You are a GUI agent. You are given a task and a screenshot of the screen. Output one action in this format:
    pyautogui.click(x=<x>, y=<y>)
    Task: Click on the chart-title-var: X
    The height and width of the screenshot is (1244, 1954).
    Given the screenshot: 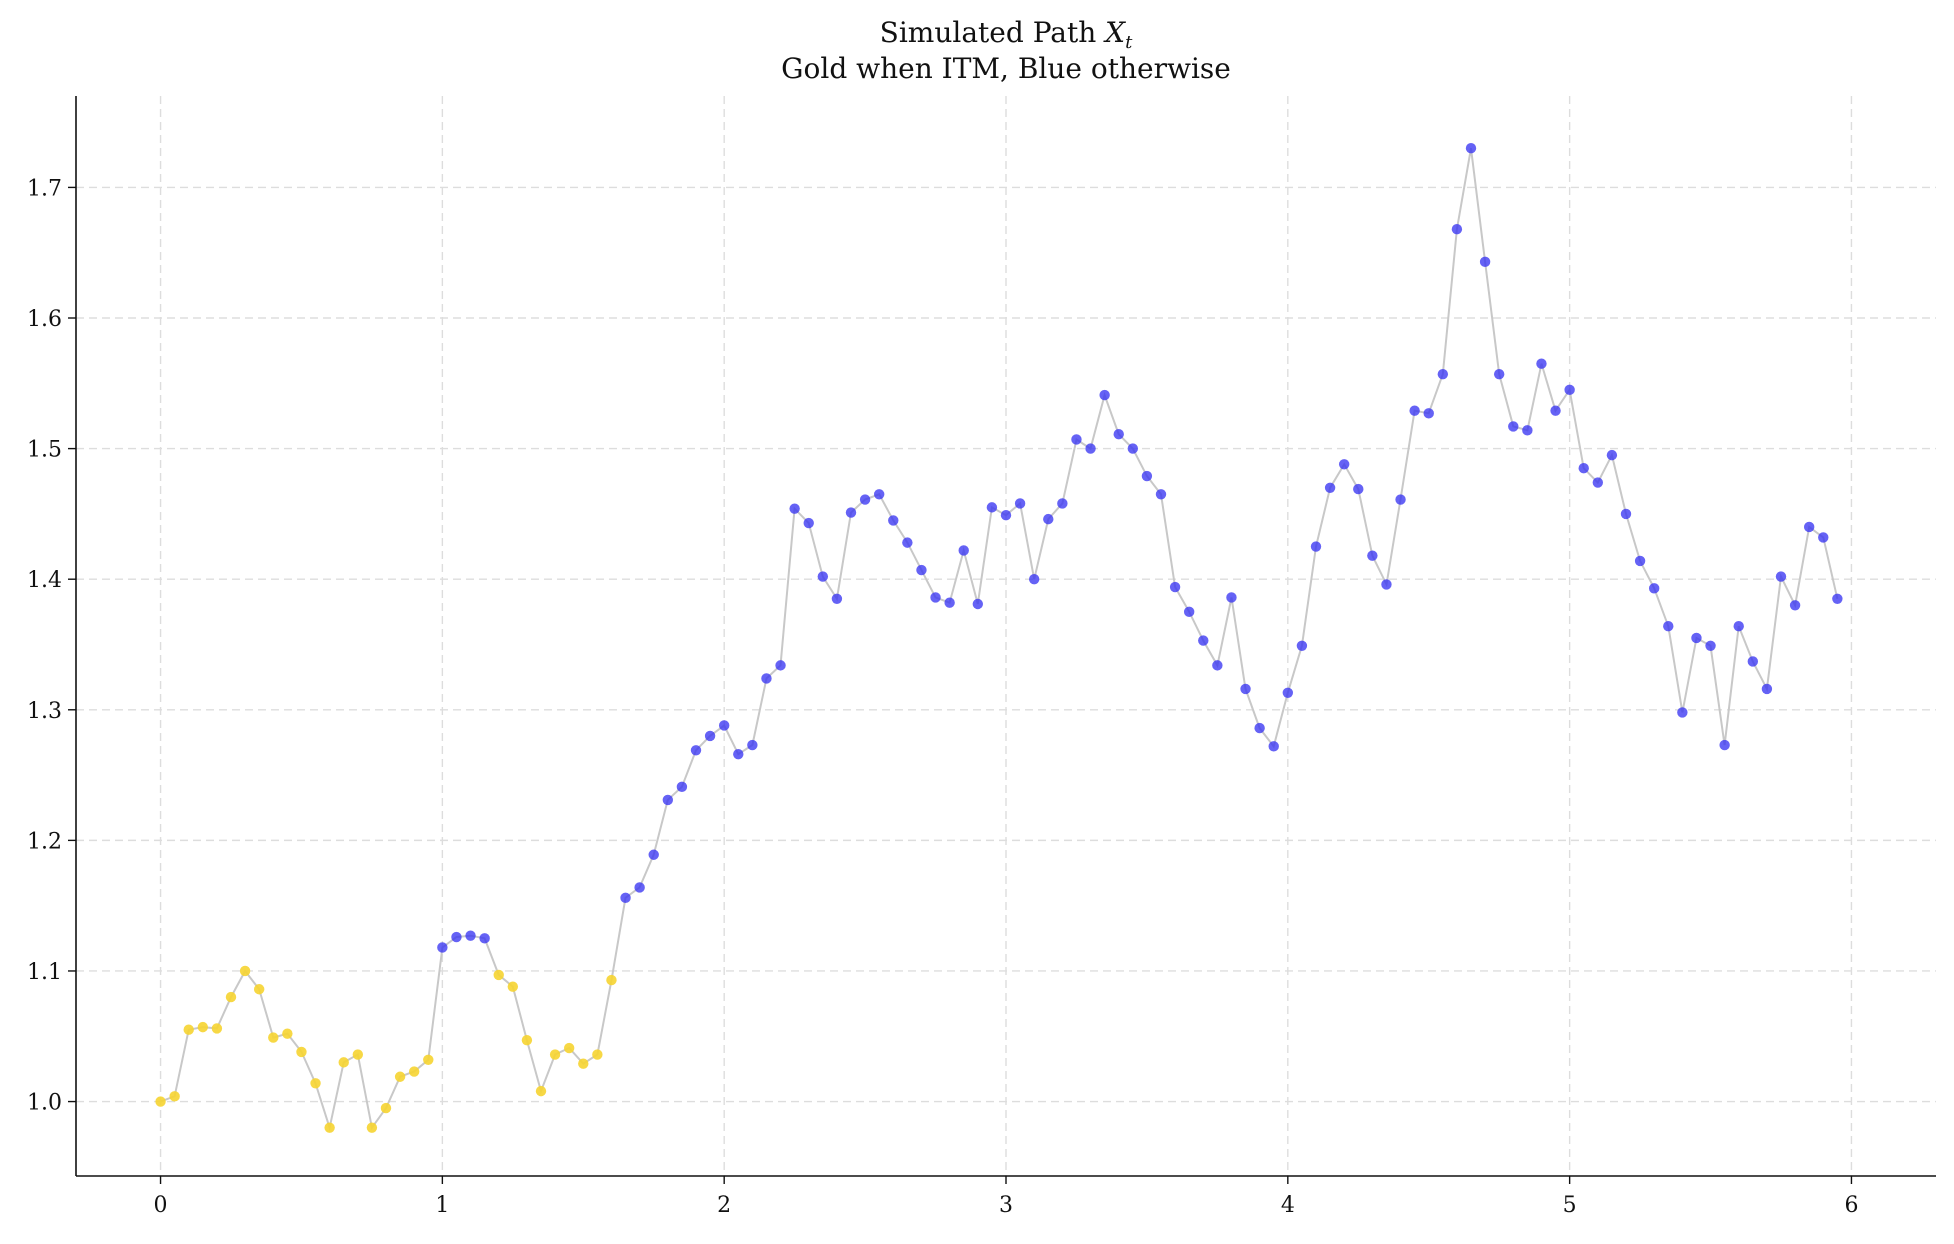 What is the action you would take?
    pyautogui.click(x=1114, y=32)
    